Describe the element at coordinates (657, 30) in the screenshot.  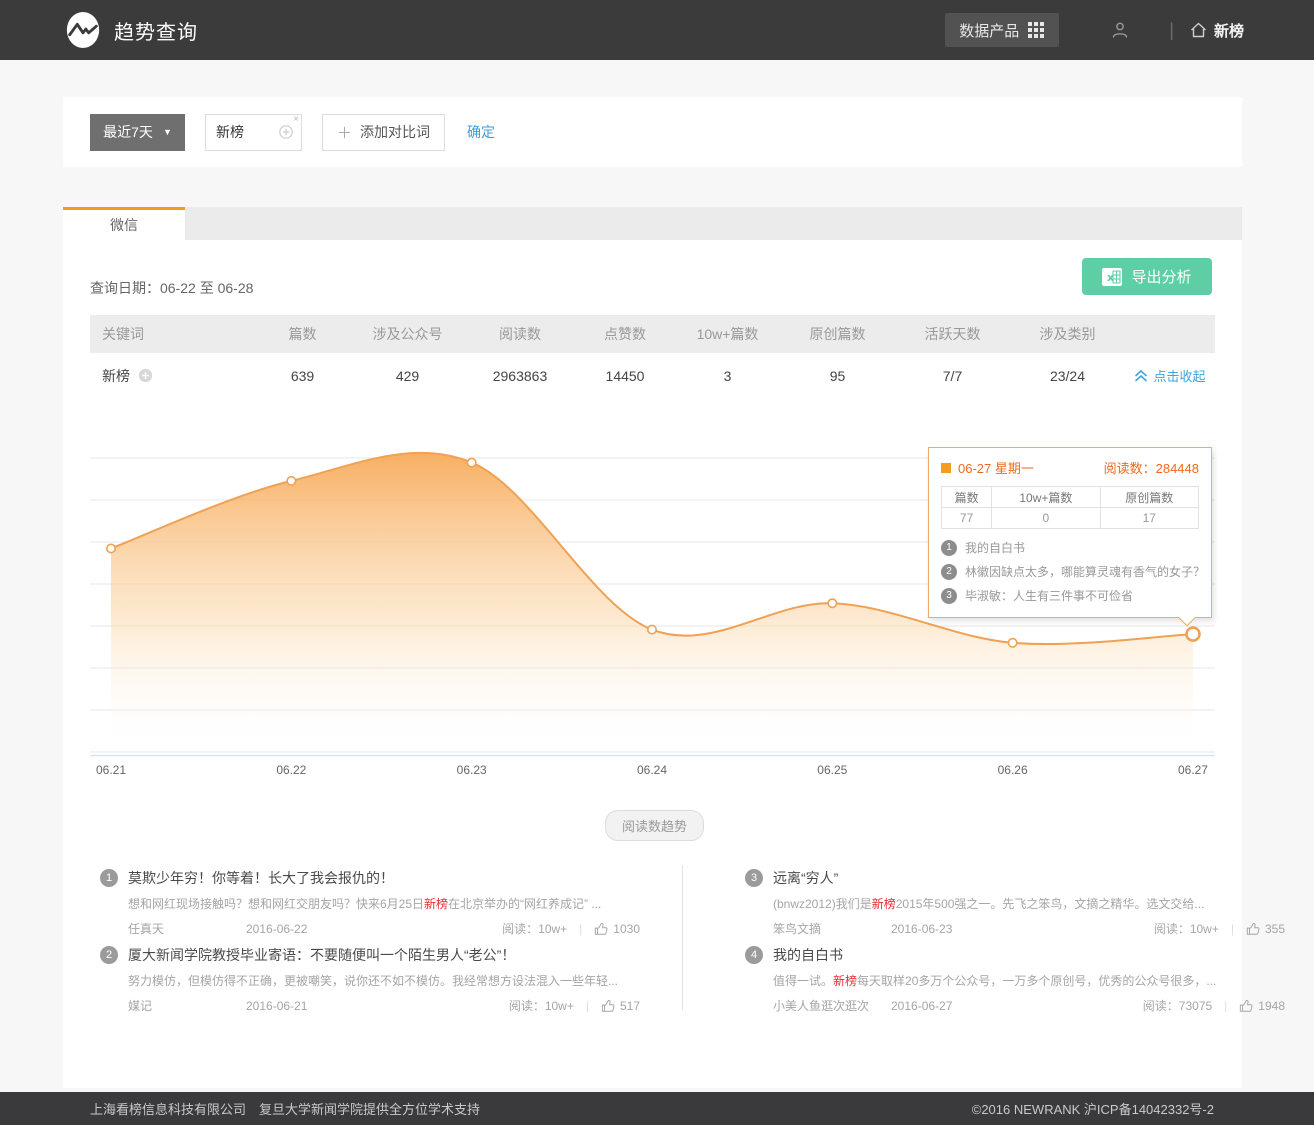
I see `top-bar: 趋势查询 数据产品 |` at that location.